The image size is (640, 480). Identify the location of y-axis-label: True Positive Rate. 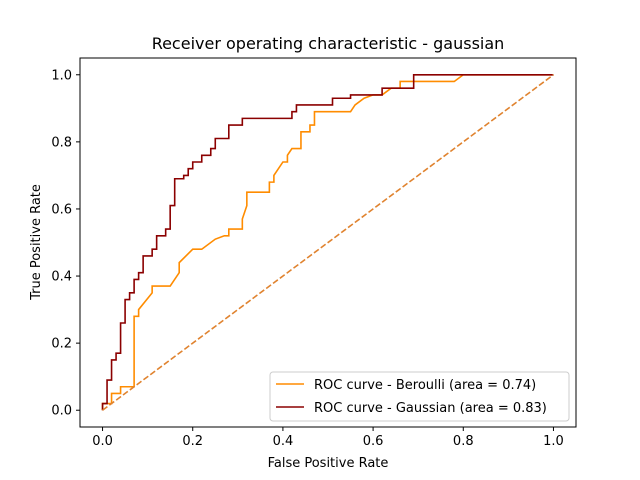
(36, 242).